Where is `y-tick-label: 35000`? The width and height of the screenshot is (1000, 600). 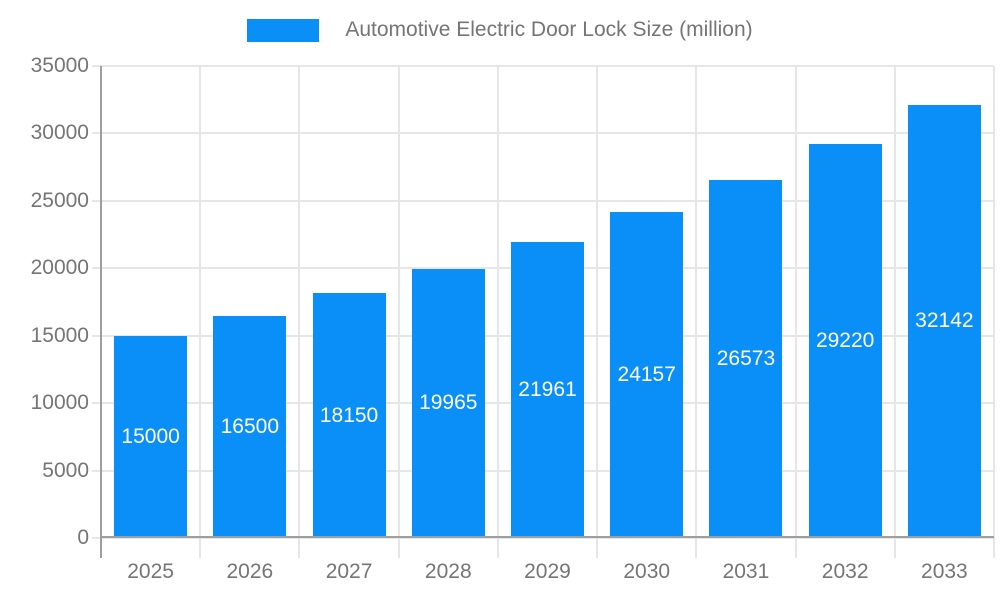 y-tick-label: 35000 is located at coordinates (59, 65).